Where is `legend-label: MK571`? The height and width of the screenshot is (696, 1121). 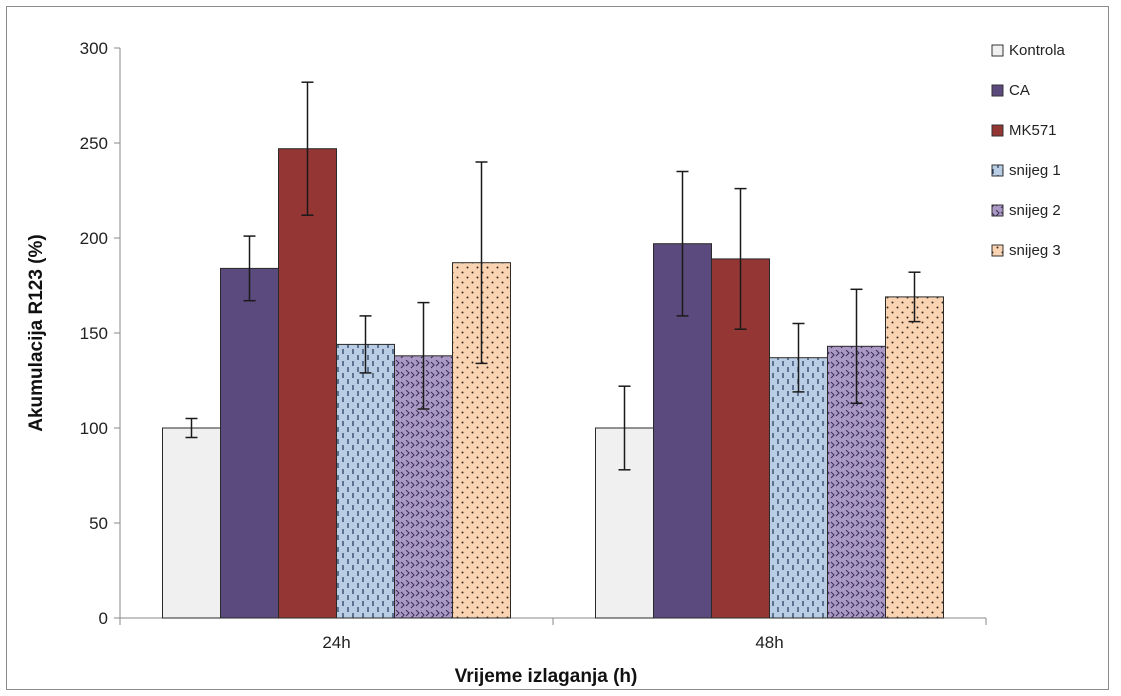
legend-label: MK571 is located at coordinates (1033, 130).